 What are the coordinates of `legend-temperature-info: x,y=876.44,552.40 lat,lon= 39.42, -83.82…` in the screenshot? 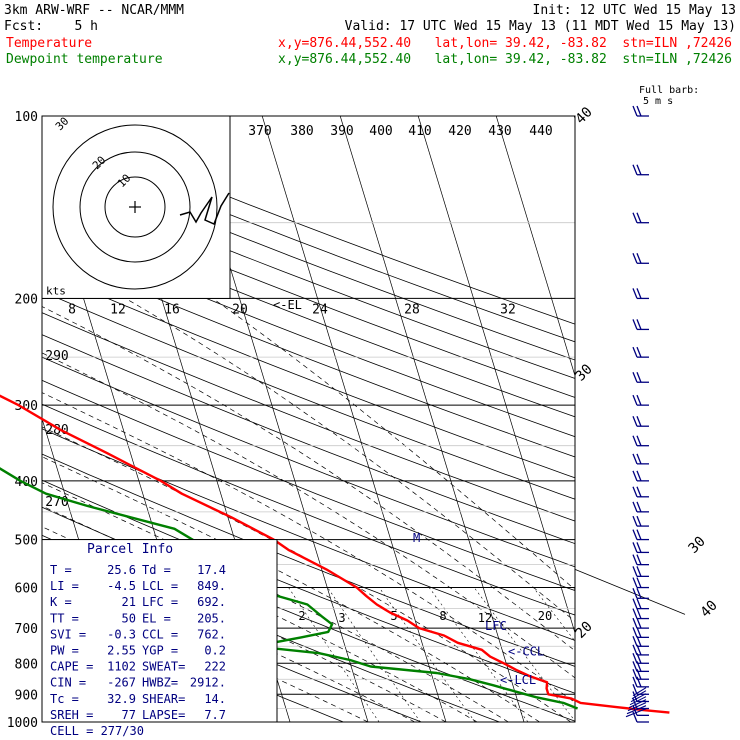 It's located at (505, 43).